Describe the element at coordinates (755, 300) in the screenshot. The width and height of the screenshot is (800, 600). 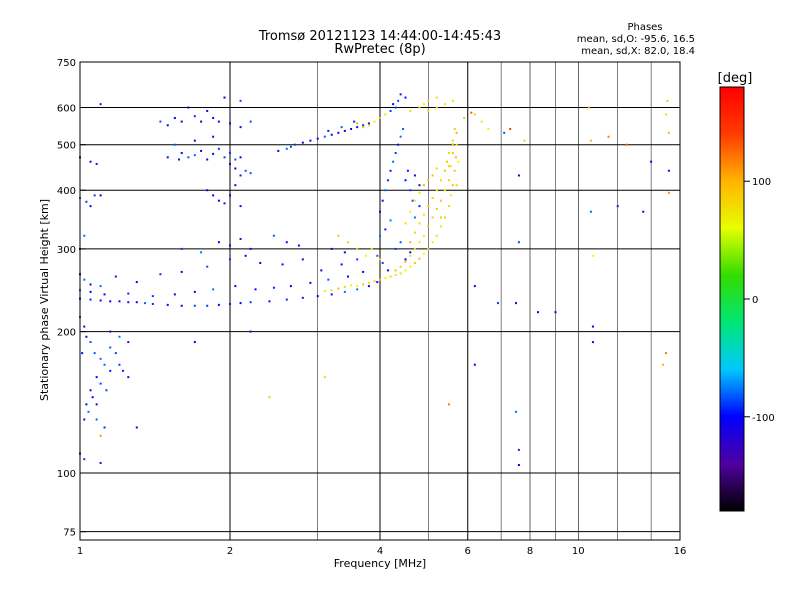
I see `colorbar-tick-label: 0` at that location.